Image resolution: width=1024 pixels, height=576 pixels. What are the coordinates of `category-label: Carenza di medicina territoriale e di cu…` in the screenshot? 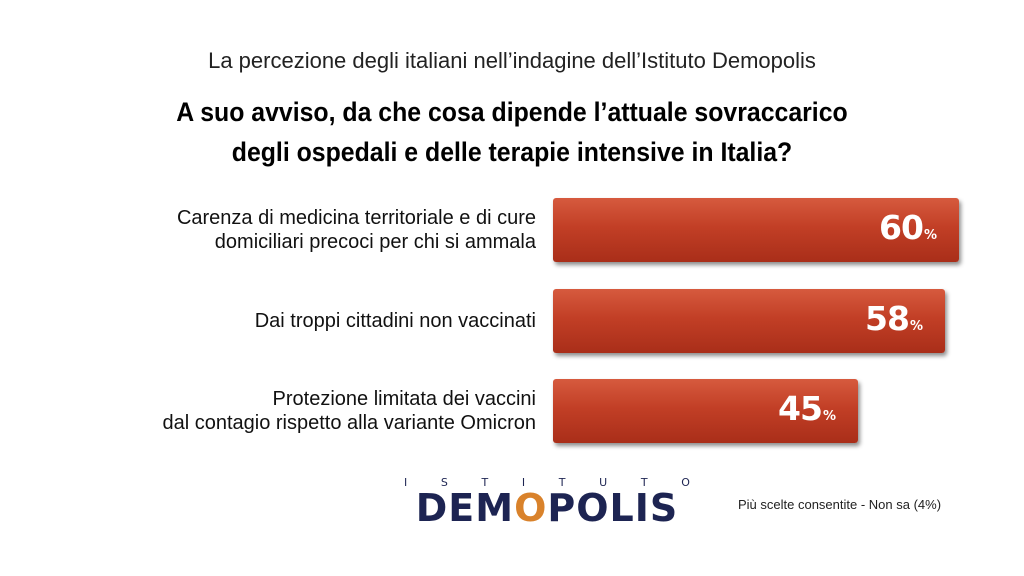 It's located at (356, 230).